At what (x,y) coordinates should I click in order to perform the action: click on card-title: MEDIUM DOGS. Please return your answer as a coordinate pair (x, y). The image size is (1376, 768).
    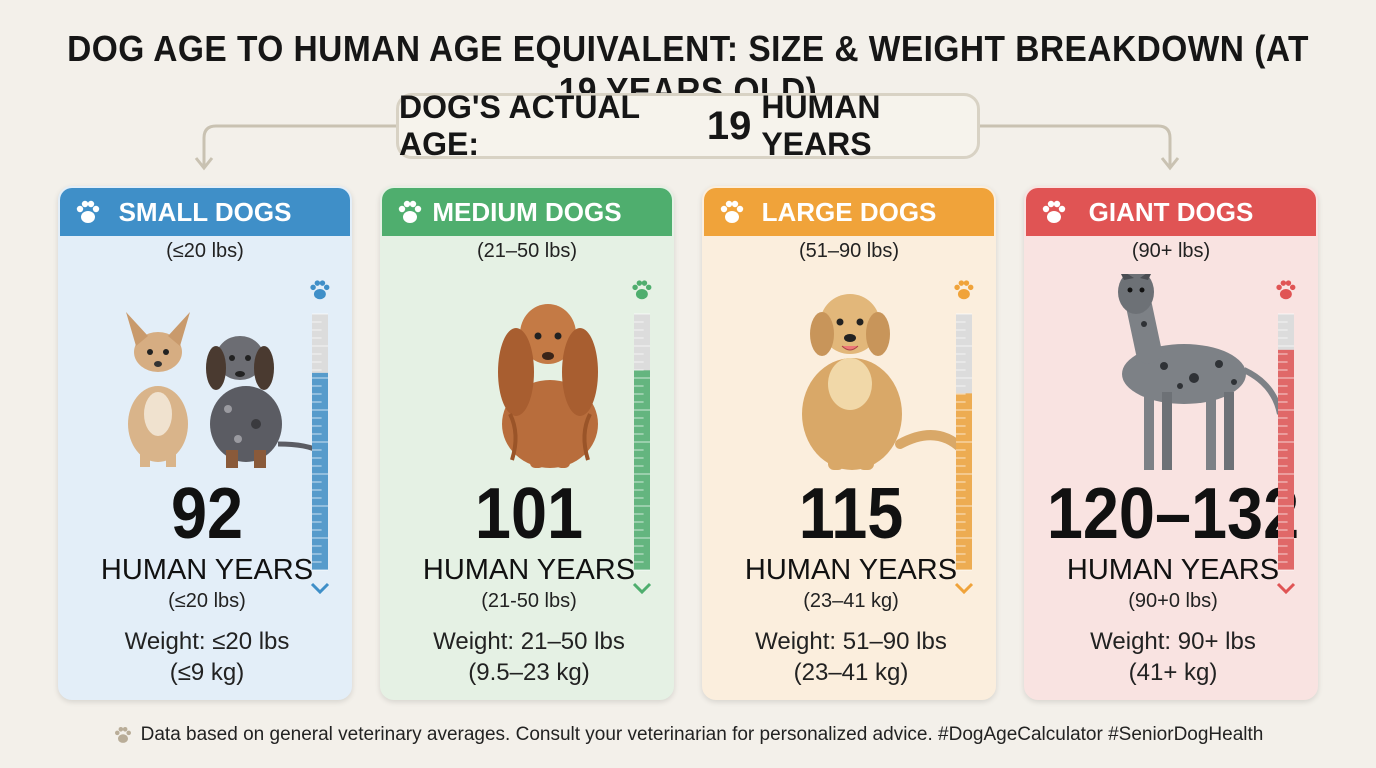
    Looking at the image, I should click on (527, 211).